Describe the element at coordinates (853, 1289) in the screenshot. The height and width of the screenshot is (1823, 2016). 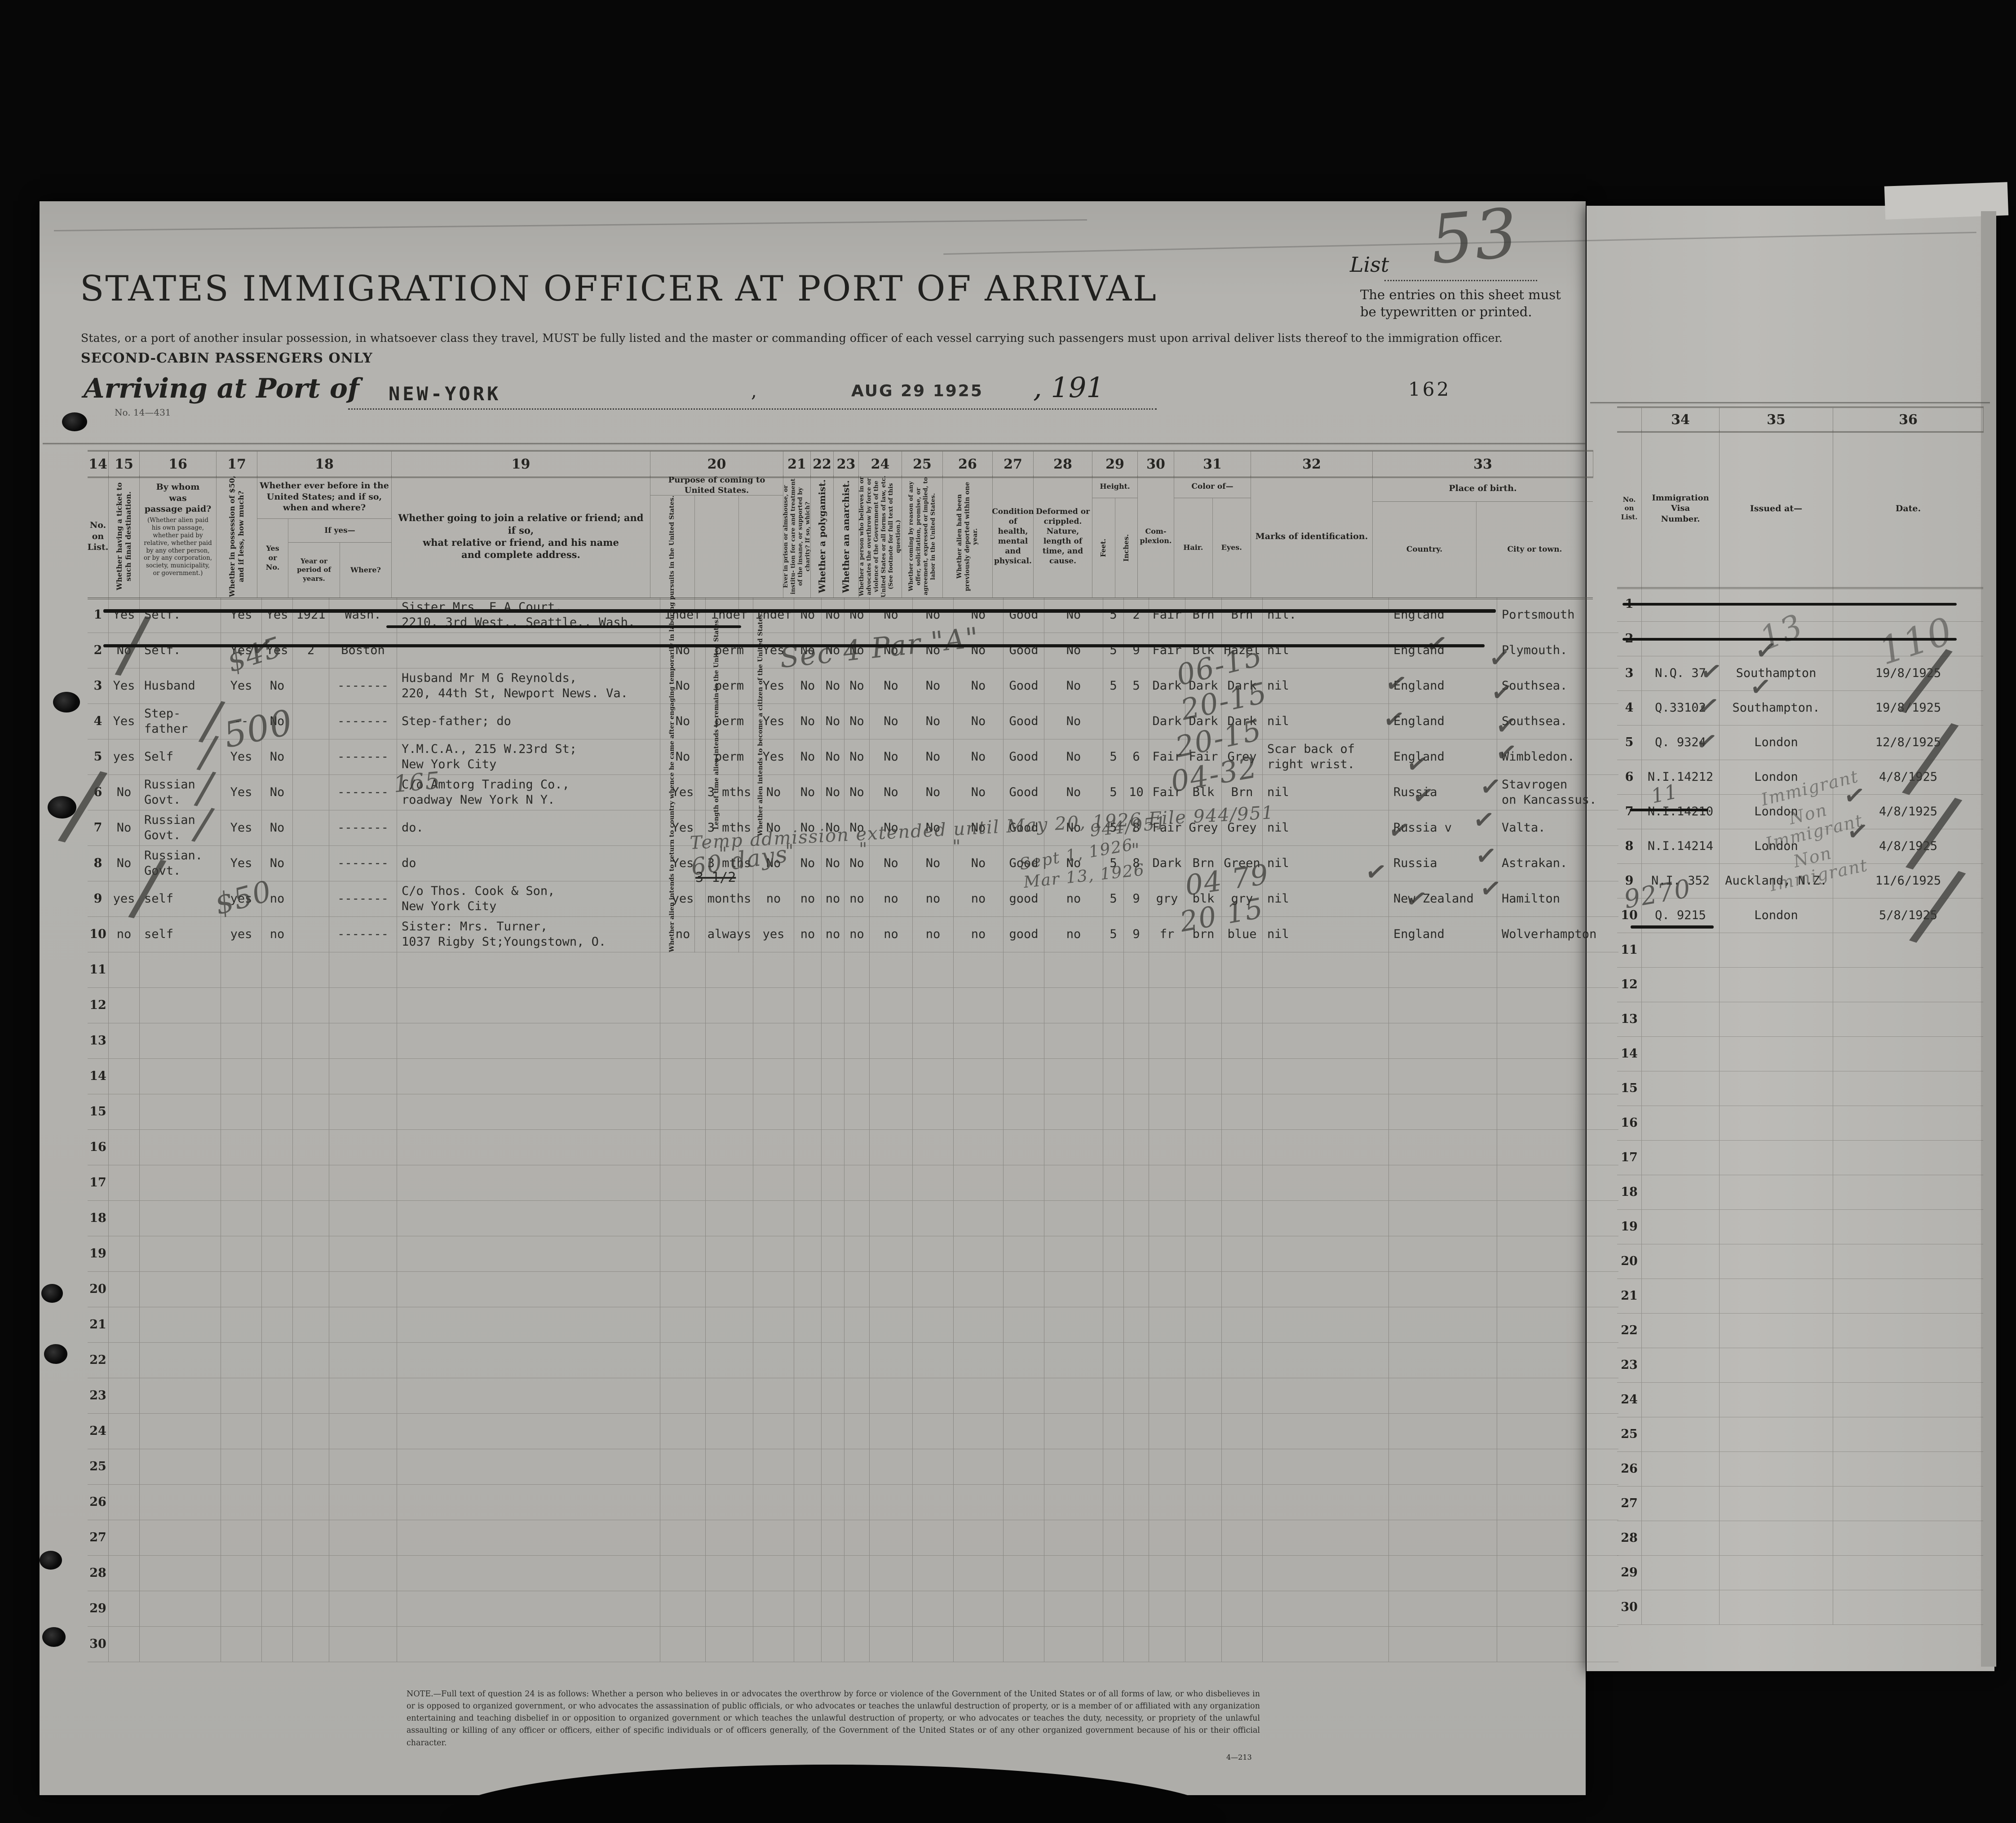
I see `manifest-row: 20` at that location.